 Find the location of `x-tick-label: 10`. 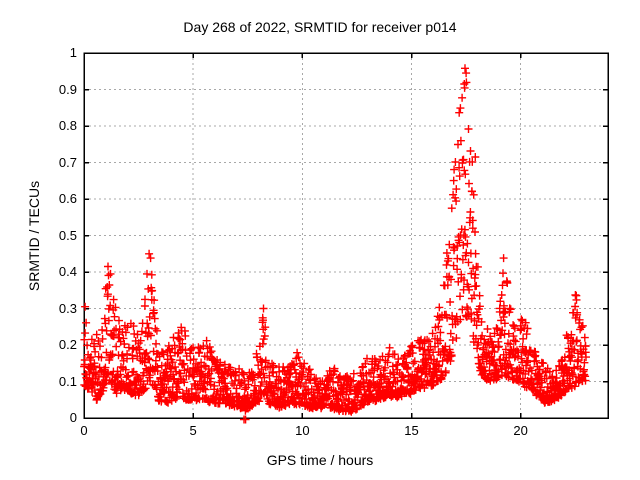

x-tick-label: 10 is located at coordinates (302, 430).